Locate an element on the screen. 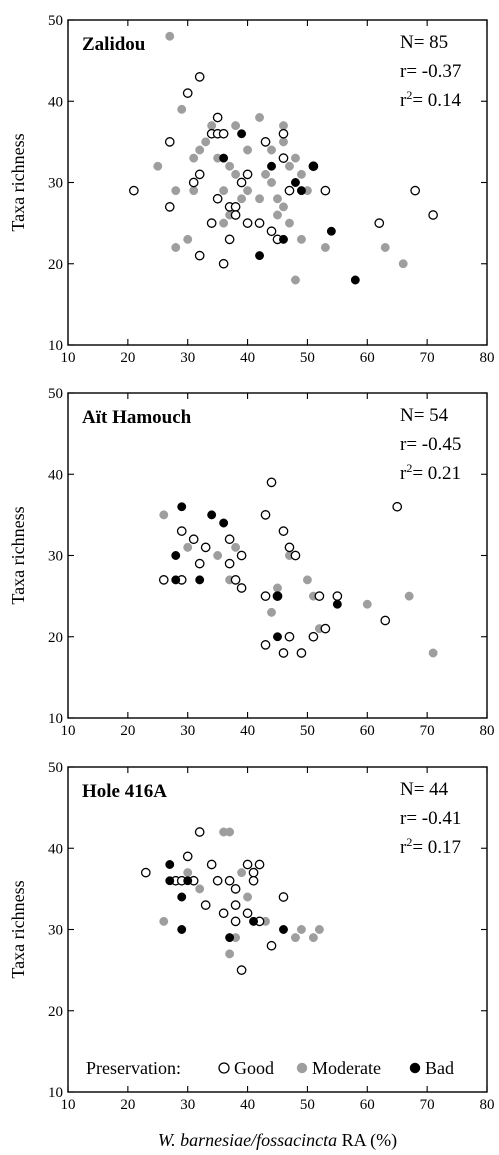 The image size is (499, 1155). x-axis-label: W. barnesiae/fossacincta RA (%) is located at coordinates (277, 1140).